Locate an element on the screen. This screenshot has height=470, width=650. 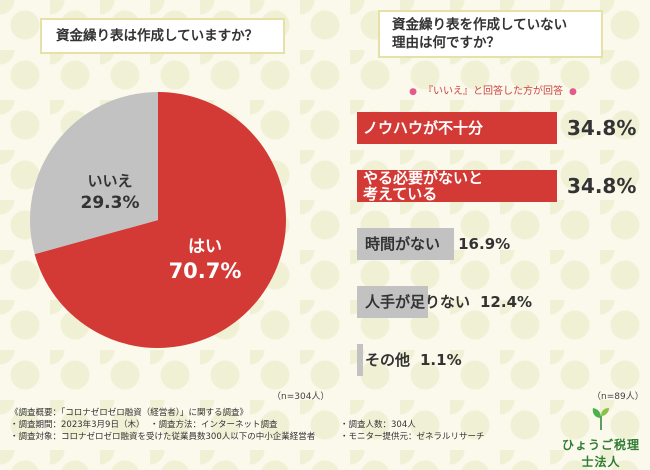
pie-label-no-text: いいえ is located at coordinates (110, 181).